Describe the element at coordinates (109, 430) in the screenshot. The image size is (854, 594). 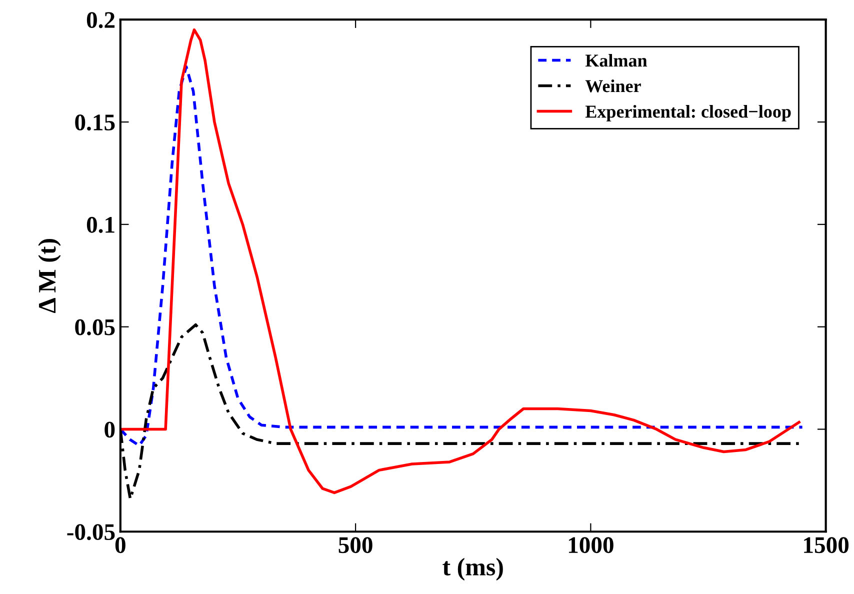
I see `y-tick-label: 0` at that location.